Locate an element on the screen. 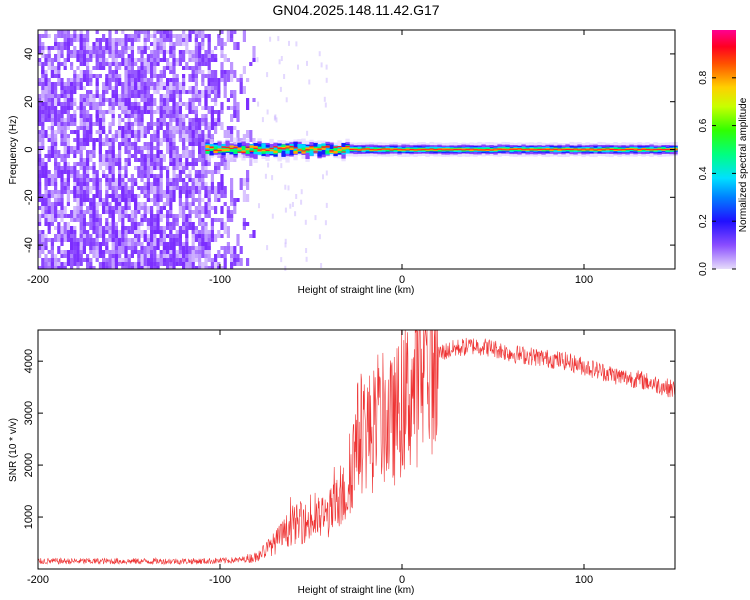  colorbar-ticks: 0.00.20.40.60.8 is located at coordinates (717, 173).